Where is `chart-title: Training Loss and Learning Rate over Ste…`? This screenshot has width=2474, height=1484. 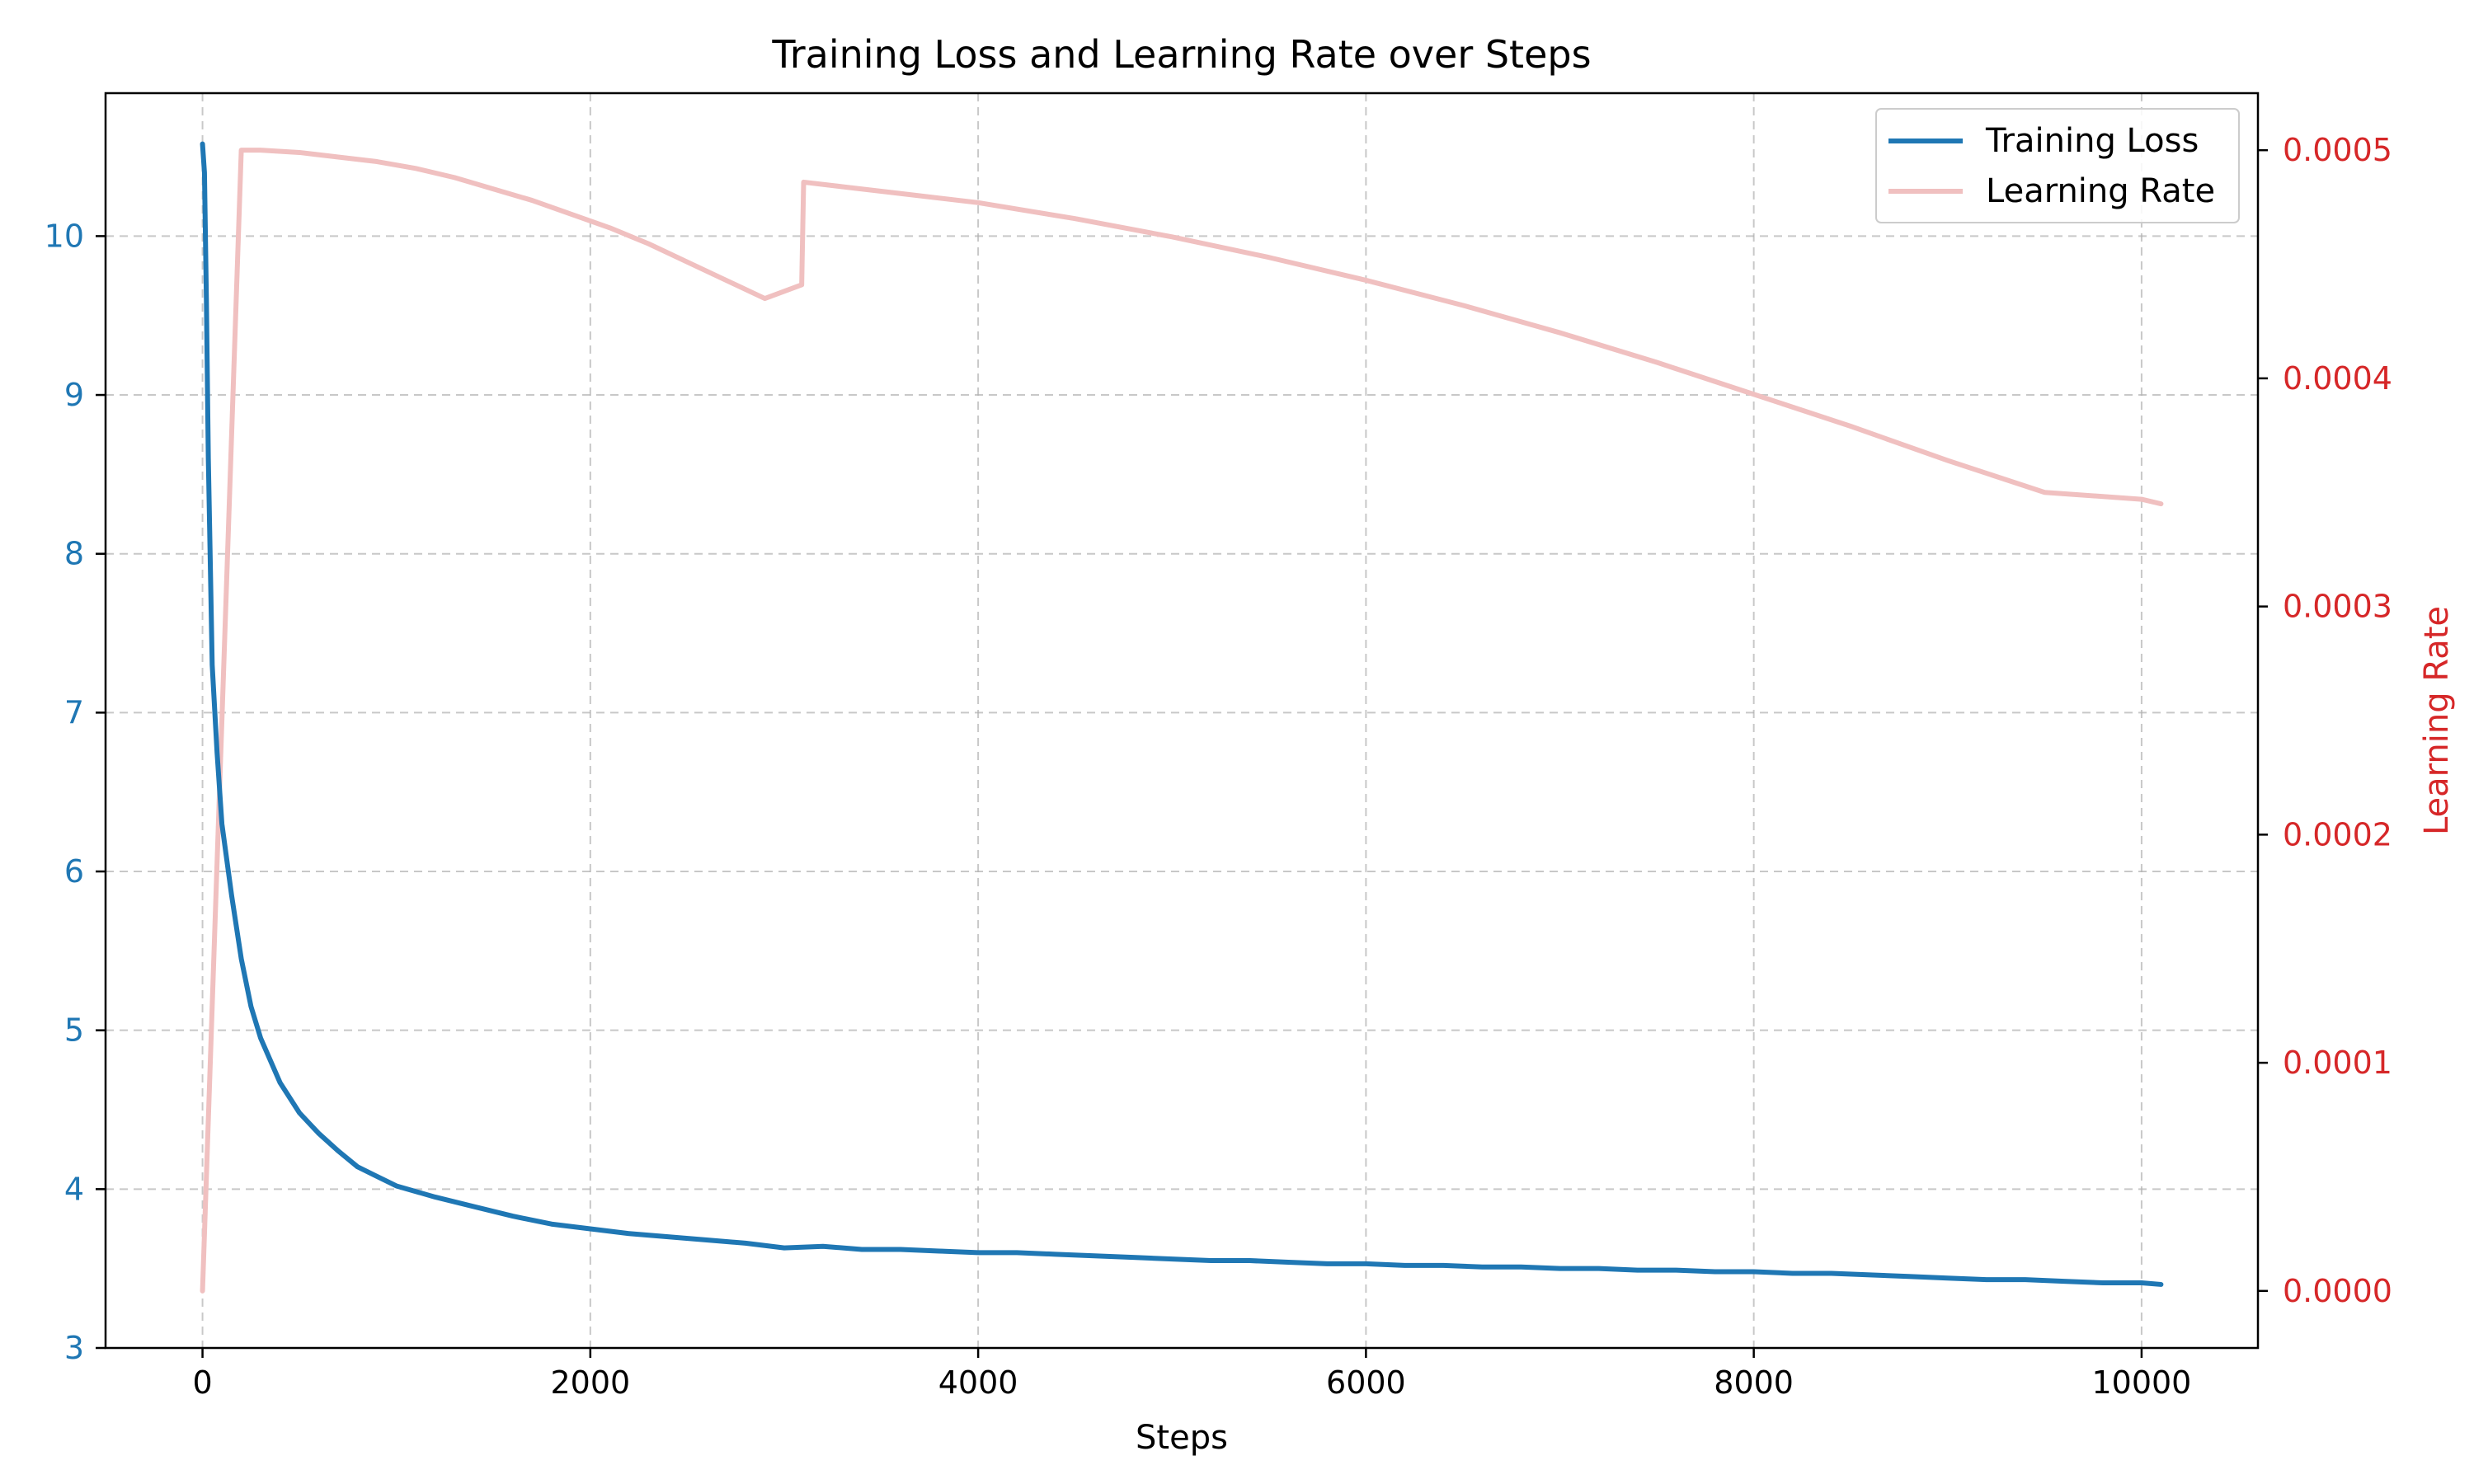 chart-title: Training Loss and Learning Rate over Ste… is located at coordinates (1181, 54).